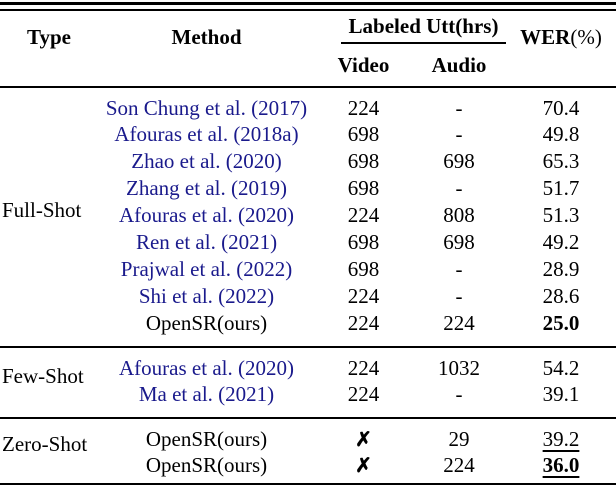  What do you see at coordinates (561, 438) in the screenshot?
I see `wer-value: 39.2` at bounding box center [561, 438].